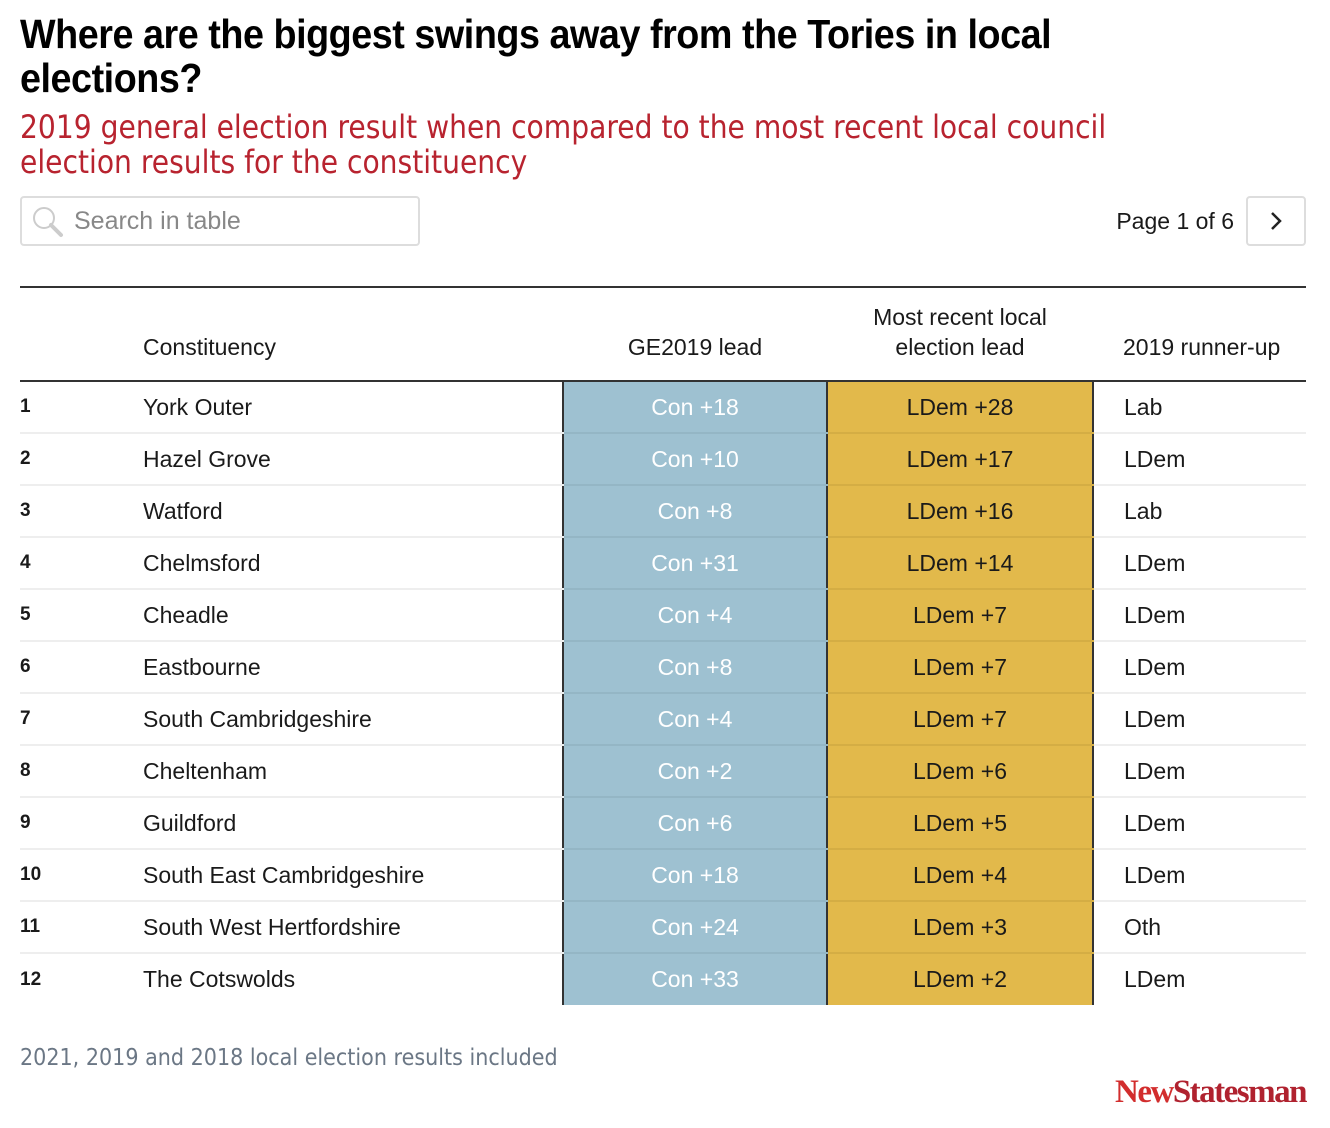 This screenshot has height=1128, width=1330. What do you see at coordinates (960, 563) in the screenshot?
I see `local-lead-cell: LDem +14` at bounding box center [960, 563].